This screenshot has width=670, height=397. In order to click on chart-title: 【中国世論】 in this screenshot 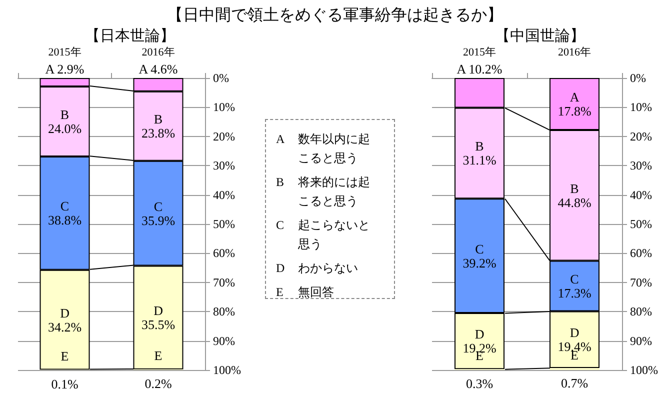, I will do `click(540, 36)`.